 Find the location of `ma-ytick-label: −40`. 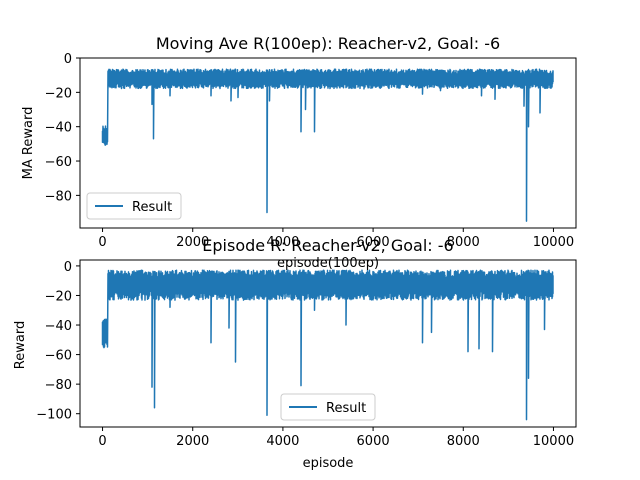

ma-ytick-label: −40 is located at coordinates (58, 128).